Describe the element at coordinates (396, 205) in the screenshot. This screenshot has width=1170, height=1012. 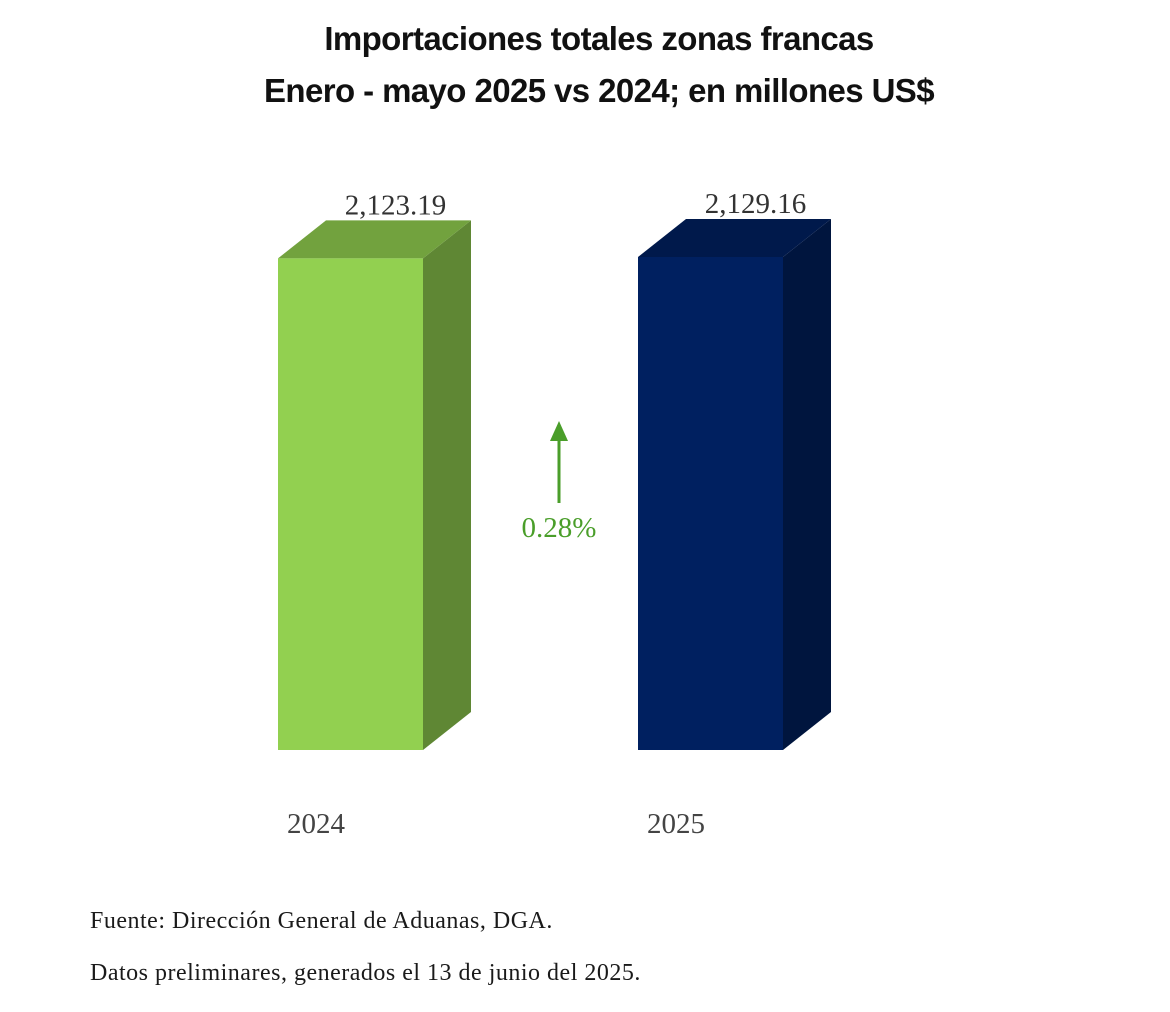
I see `data-label-2024: 2,123.19` at that location.